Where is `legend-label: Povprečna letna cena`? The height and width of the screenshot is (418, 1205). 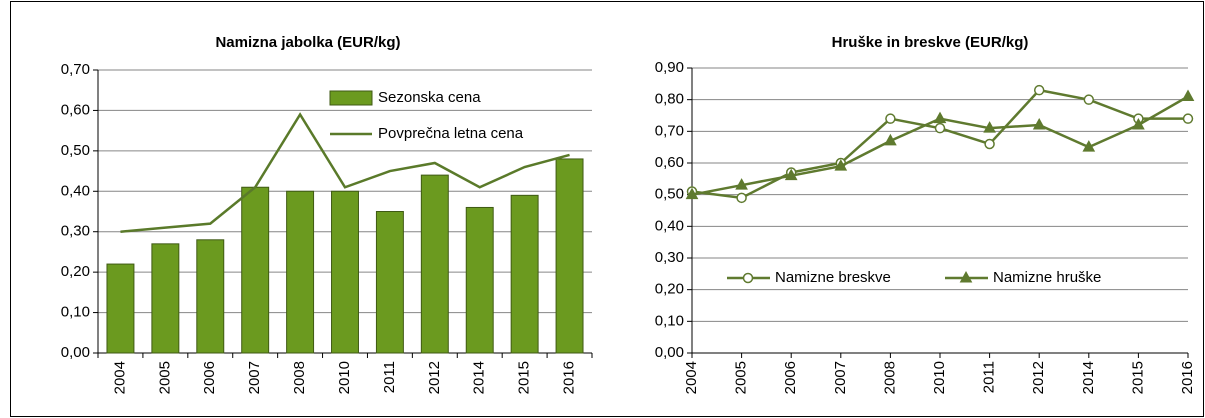 legend-label: Povprečna letna cena is located at coordinates (451, 133).